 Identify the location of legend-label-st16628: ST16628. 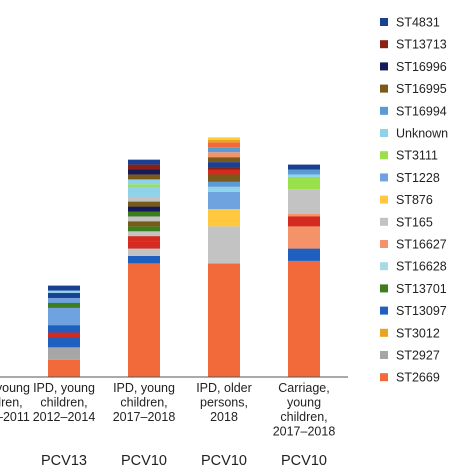
(421, 267).